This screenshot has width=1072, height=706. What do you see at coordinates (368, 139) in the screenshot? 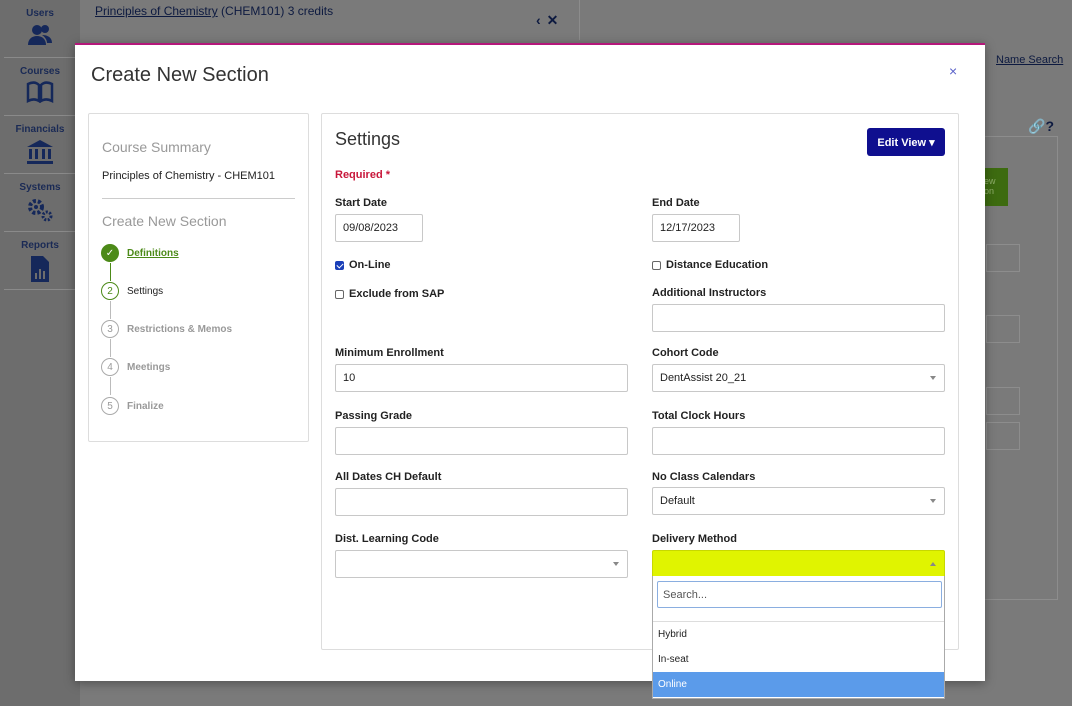
I see `settings-title: Settings` at bounding box center [368, 139].